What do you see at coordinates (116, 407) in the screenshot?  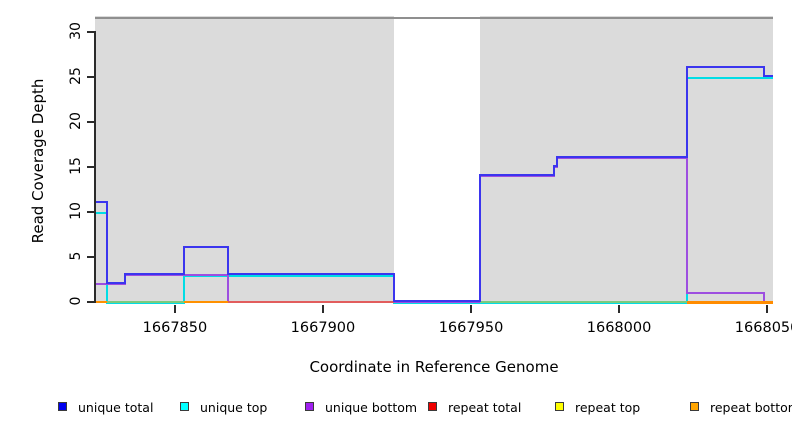 I see `legend-label: unique total` at bounding box center [116, 407].